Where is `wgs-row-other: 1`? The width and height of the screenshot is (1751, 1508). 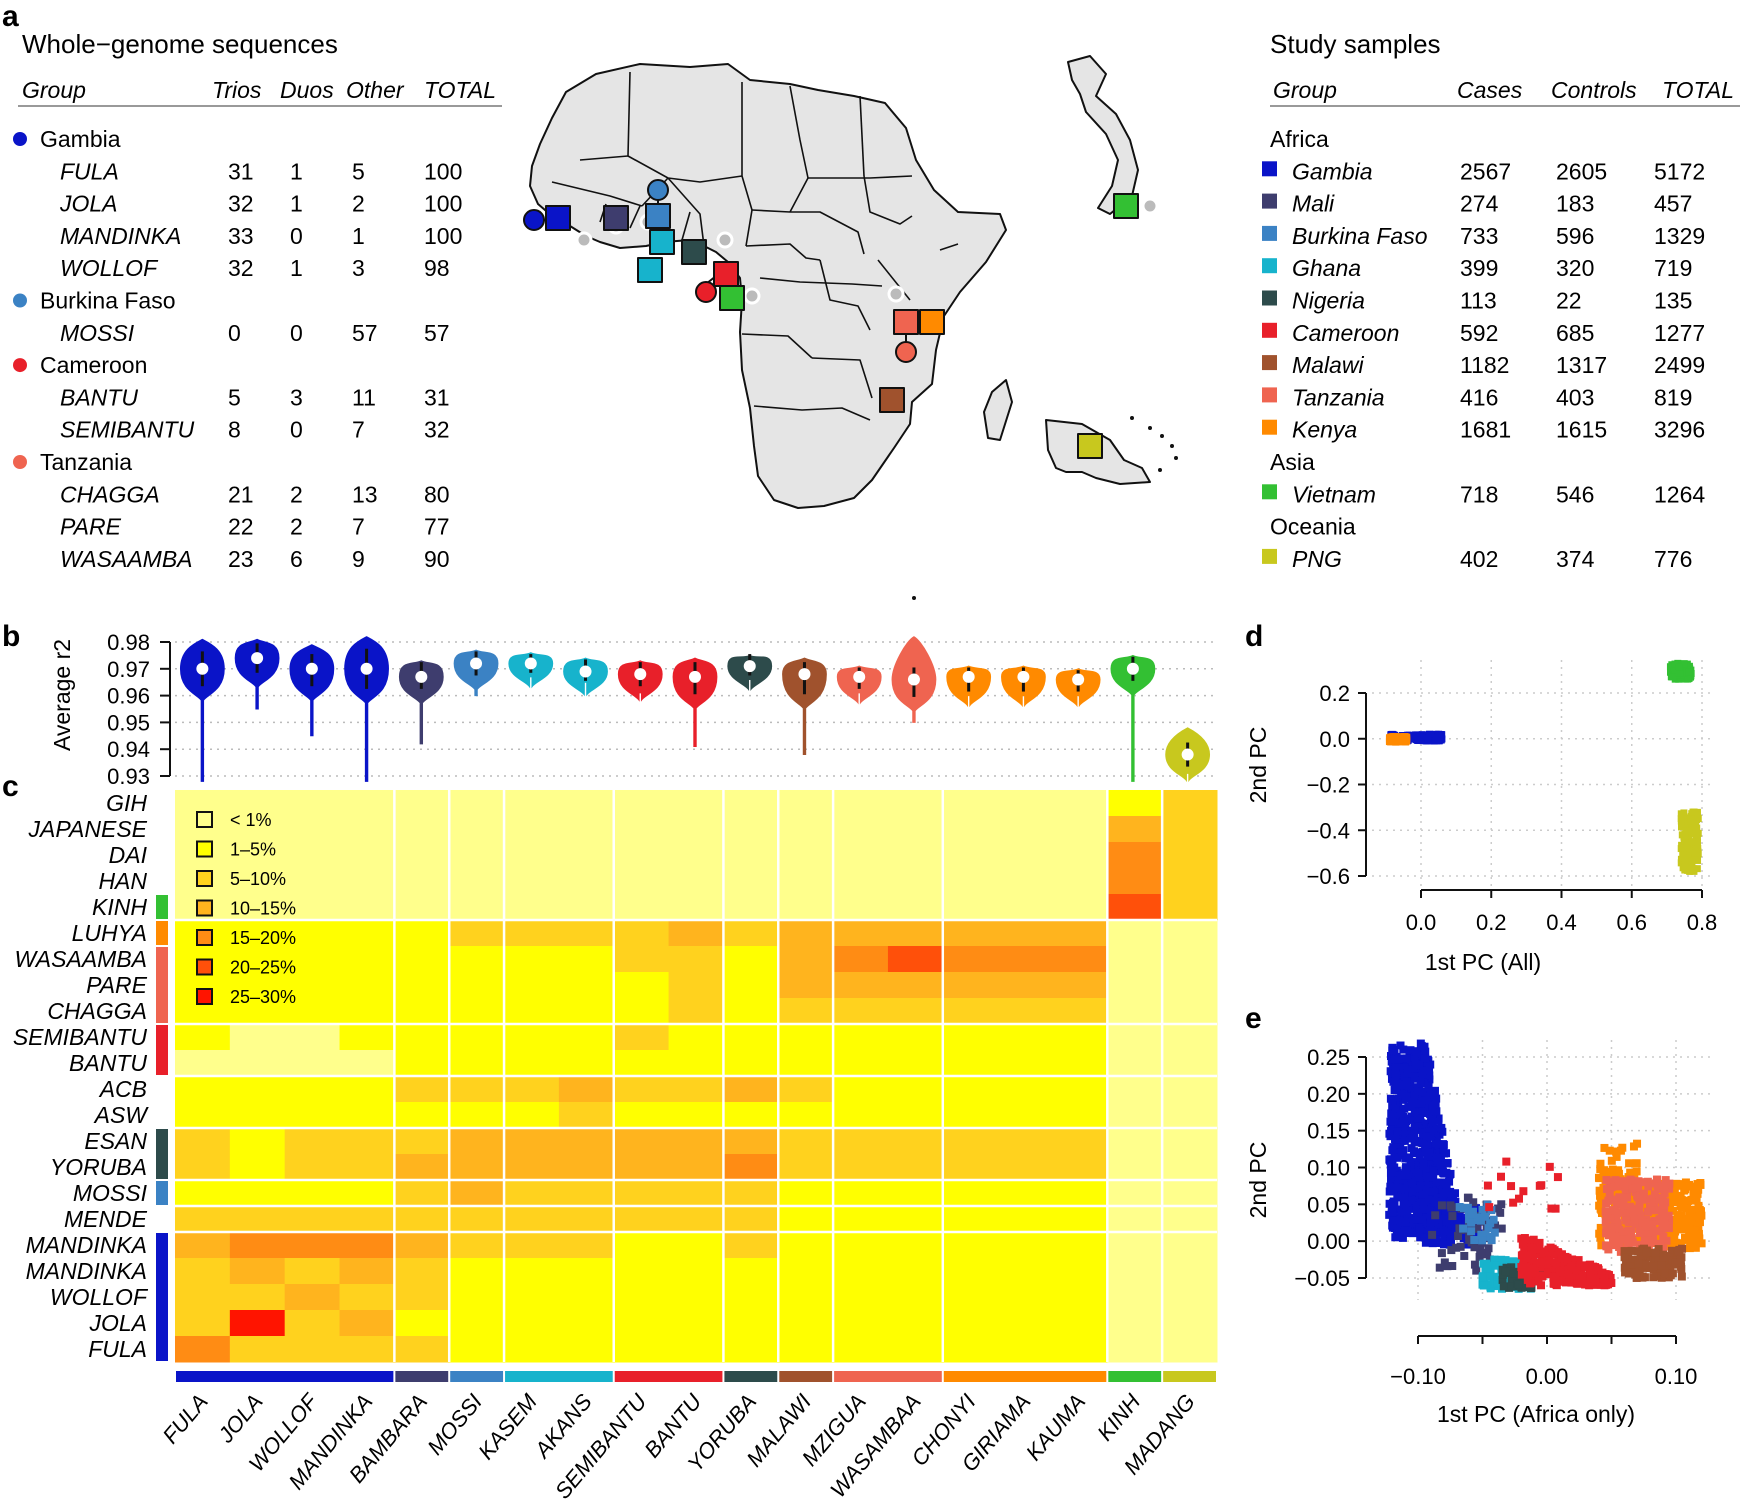
wgs-row-other: 1 is located at coordinates (358, 236).